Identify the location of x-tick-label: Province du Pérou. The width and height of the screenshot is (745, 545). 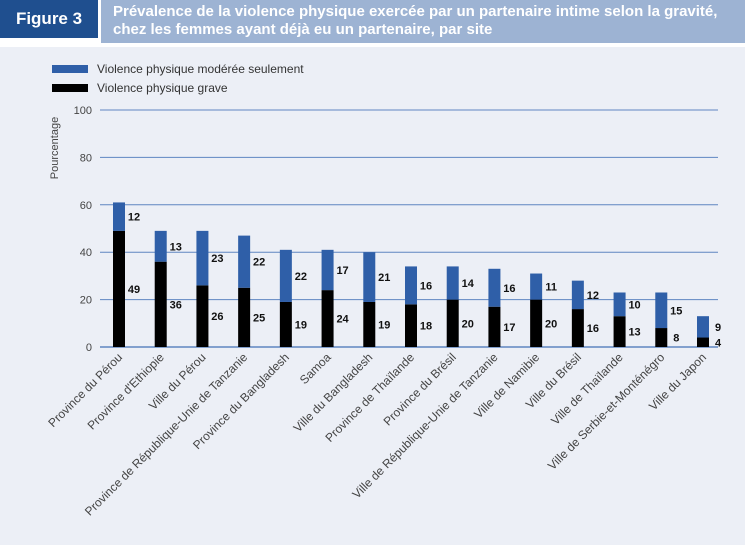
(85, 390).